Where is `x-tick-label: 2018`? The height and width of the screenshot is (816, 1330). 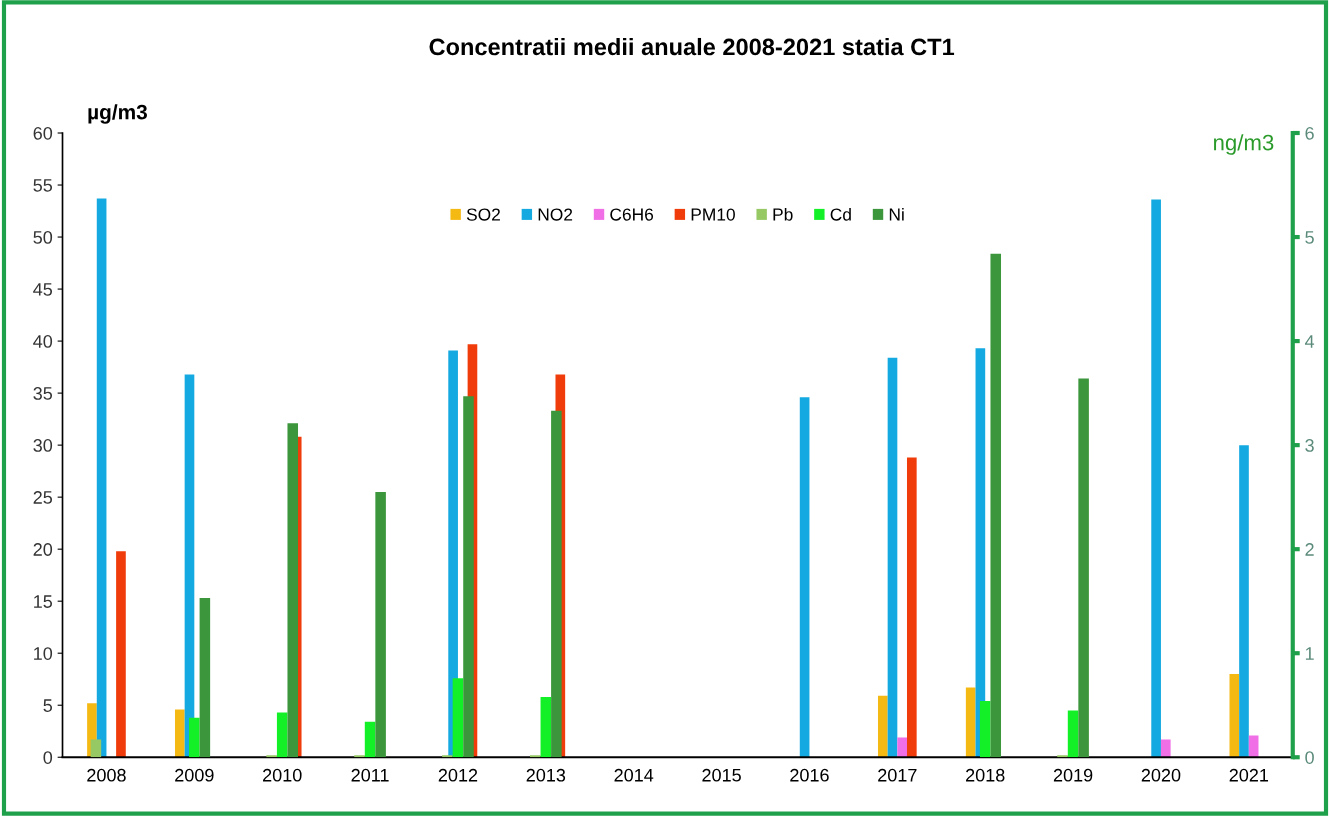
x-tick-label: 2018 is located at coordinates (985, 775).